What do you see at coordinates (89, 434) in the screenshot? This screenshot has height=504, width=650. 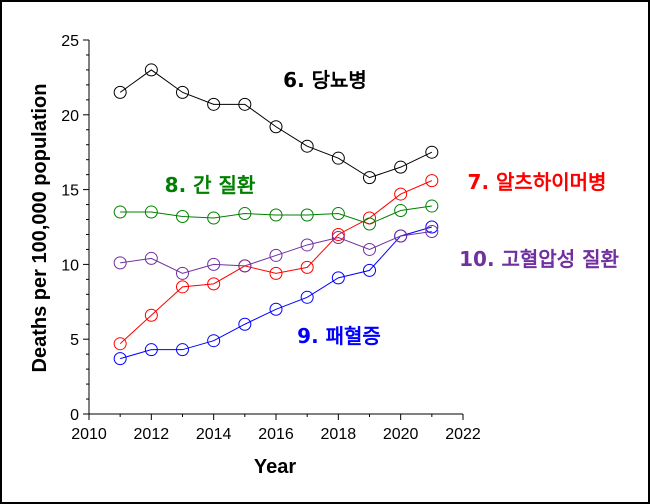 I see `x-tick-label: 2010` at bounding box center [89, 434].